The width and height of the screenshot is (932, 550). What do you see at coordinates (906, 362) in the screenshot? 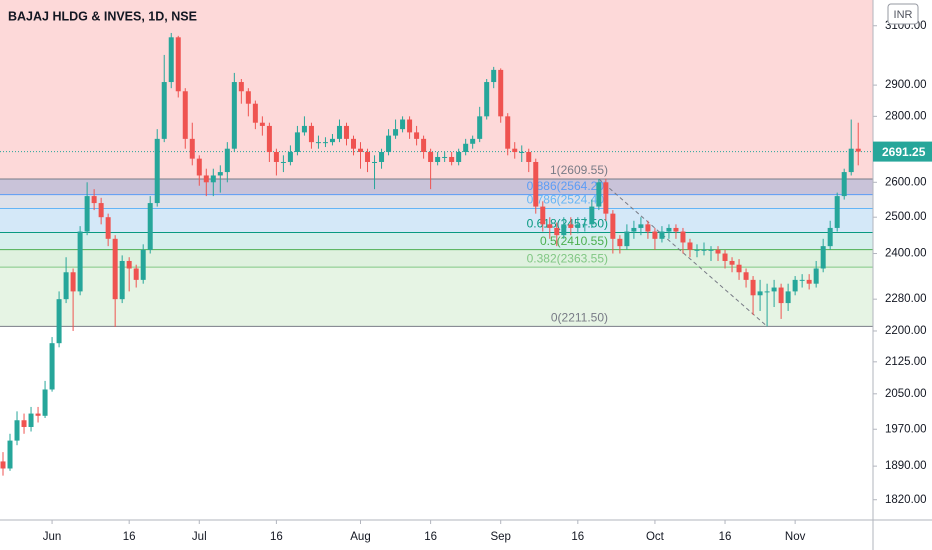
I see `y-tick-label: 2125.00` at bounding box center [906, 362].